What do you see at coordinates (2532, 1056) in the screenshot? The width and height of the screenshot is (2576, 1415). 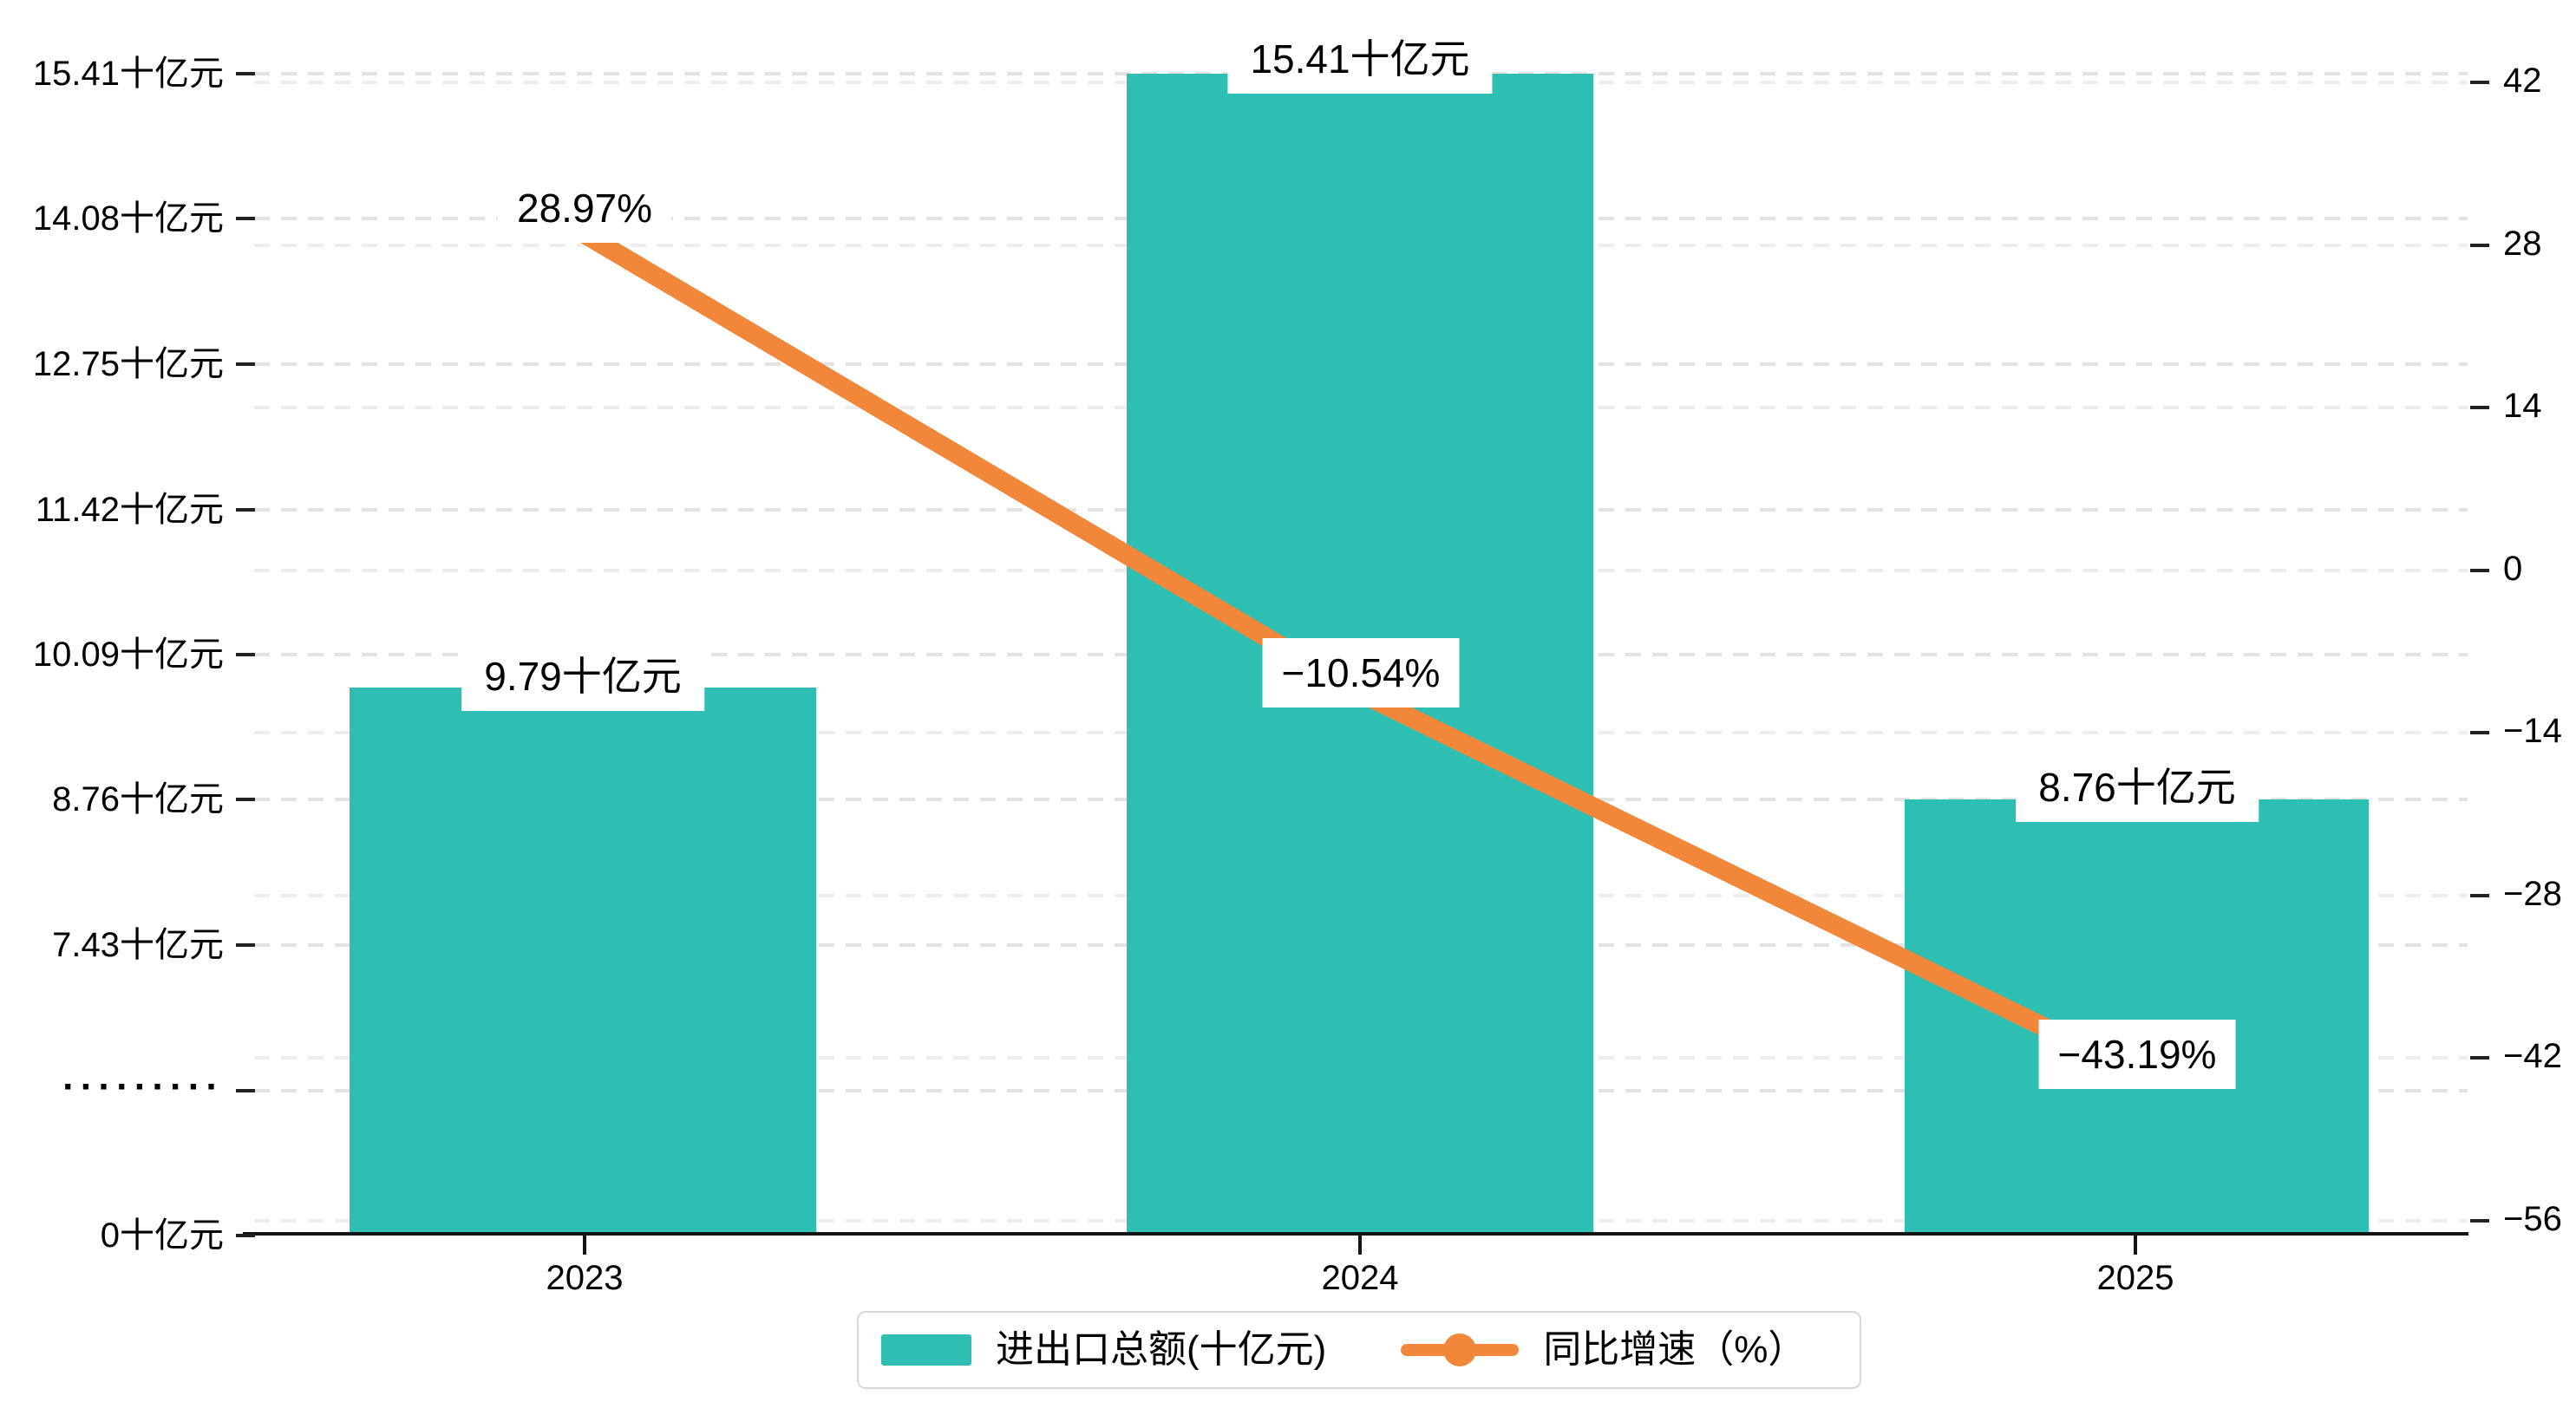 I see `right-axis-label: −42` at bounding box center [2532, 1056].